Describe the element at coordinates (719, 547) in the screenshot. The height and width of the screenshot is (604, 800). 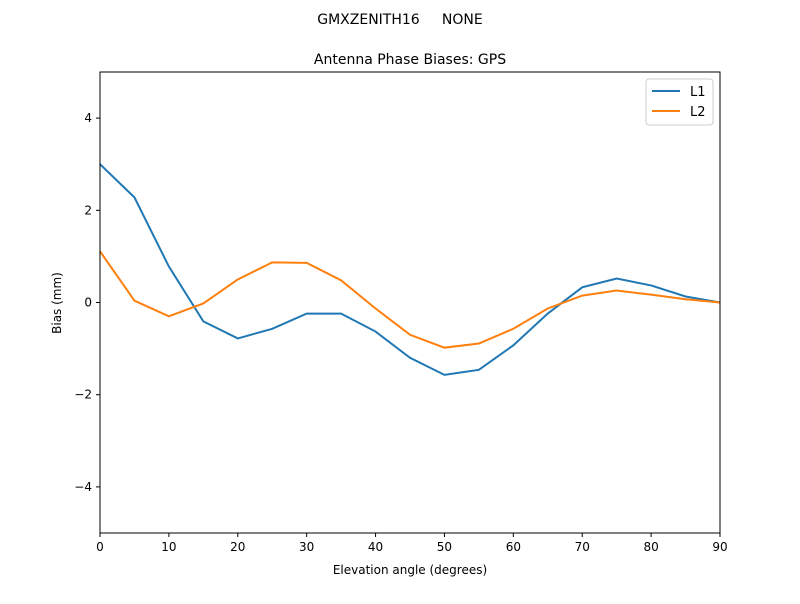
I see `x-tick-label: 90` at that location.